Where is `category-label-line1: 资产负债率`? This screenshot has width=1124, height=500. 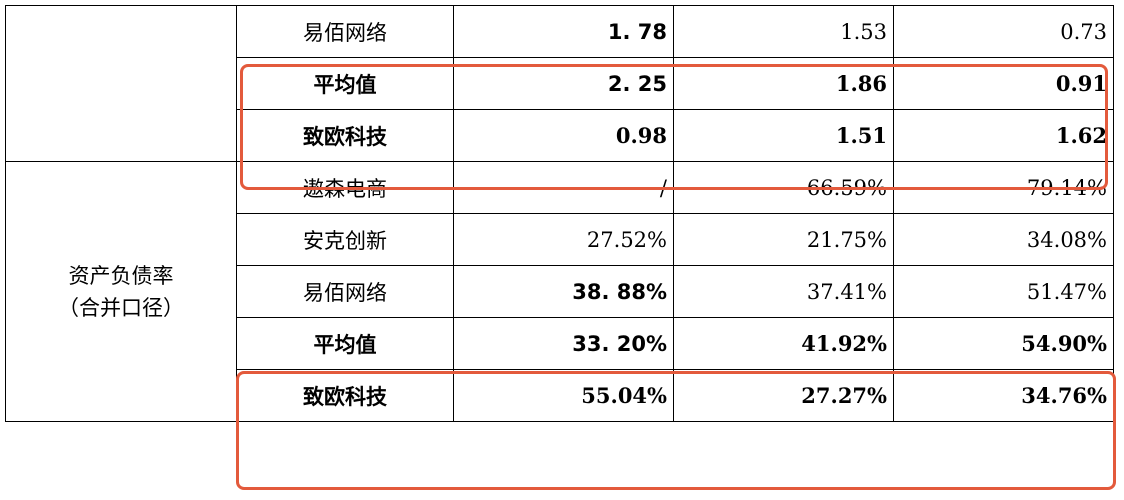 category-label-line1: 资产负债率 is located at coordinates (121, 275).